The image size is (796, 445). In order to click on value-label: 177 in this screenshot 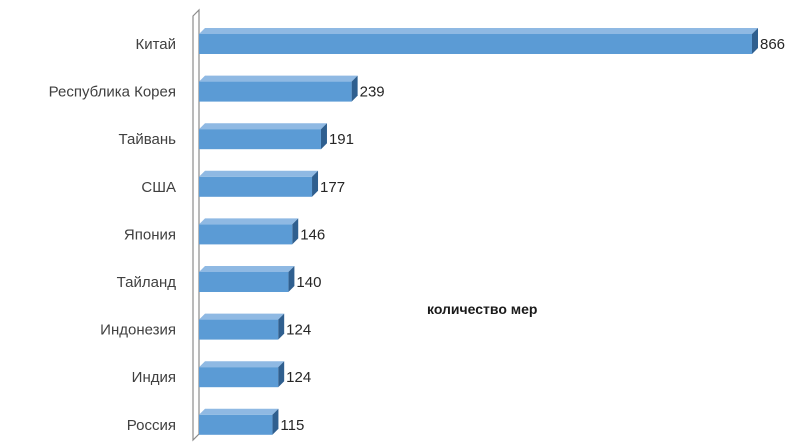, I will do `click(332, 187)`.